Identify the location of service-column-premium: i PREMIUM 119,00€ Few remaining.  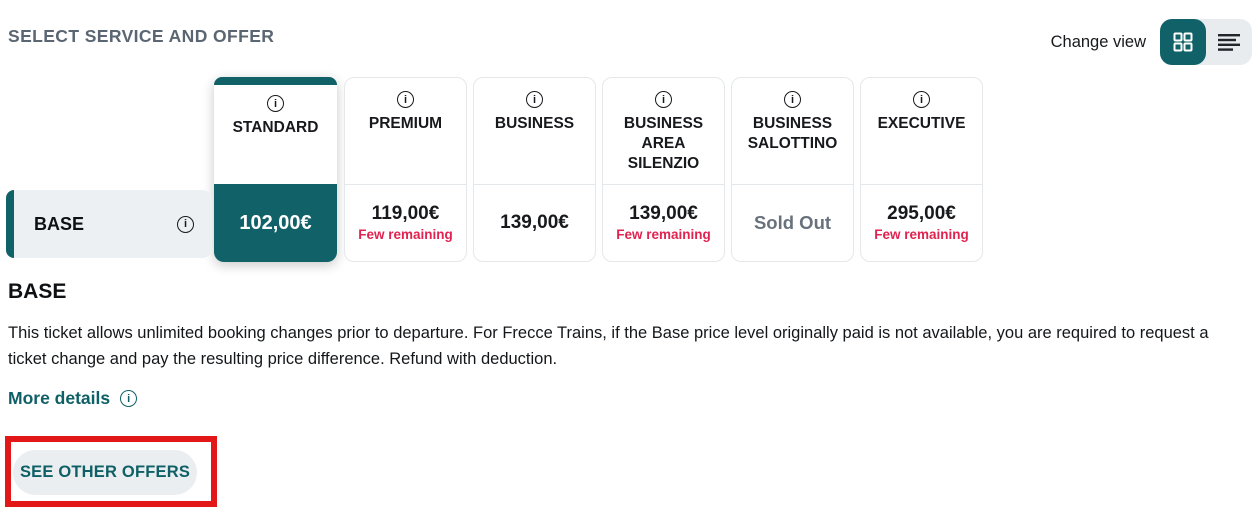
(405, 169).